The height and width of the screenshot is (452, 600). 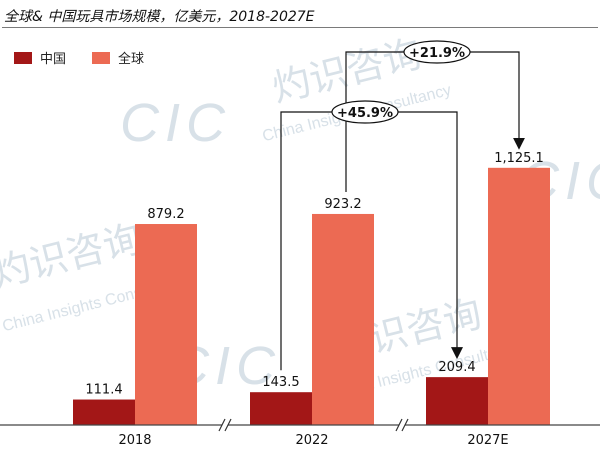 I want to click on legend-swatch-global, so click(x=101, y=57).